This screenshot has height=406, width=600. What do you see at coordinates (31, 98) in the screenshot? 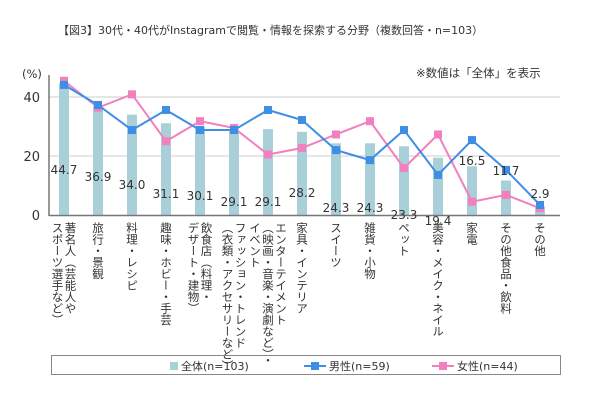
I see `y-tick-label: 40` at bounding box center [31, 98].